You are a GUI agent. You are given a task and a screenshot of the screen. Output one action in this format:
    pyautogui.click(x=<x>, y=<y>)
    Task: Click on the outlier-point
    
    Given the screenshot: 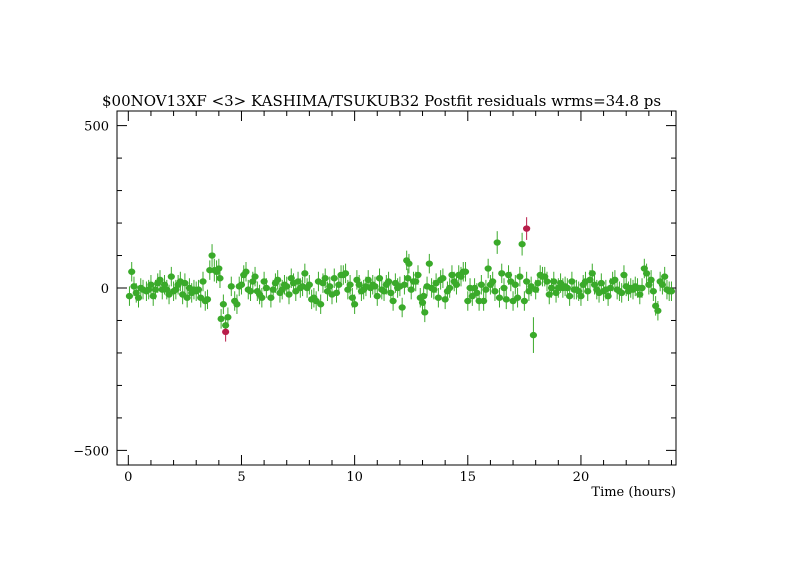 What is the action you would take?
    pyautogui.click(x=226, y=332)
    